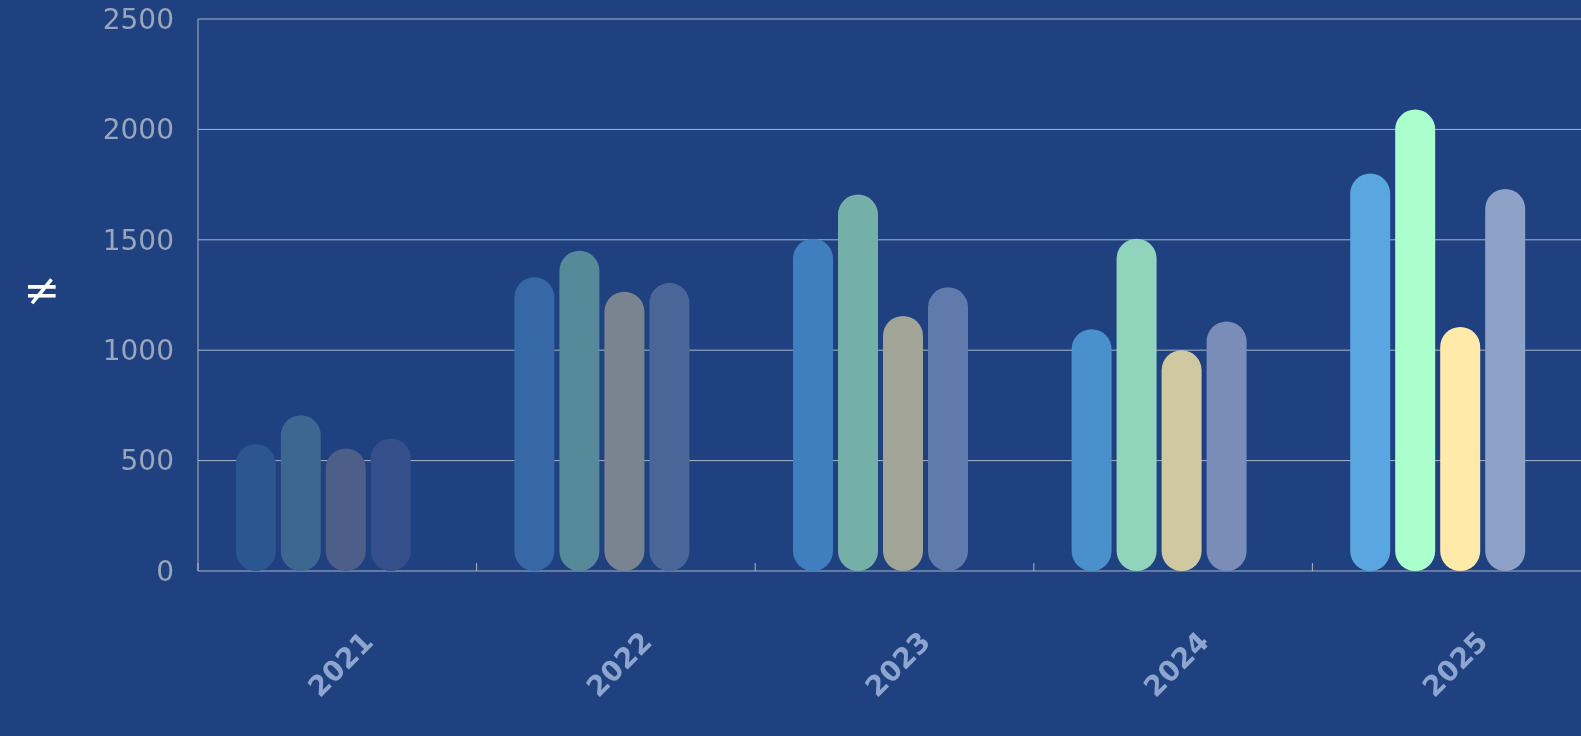  I want to click on y-tick-label: 500, so click(147, 461).